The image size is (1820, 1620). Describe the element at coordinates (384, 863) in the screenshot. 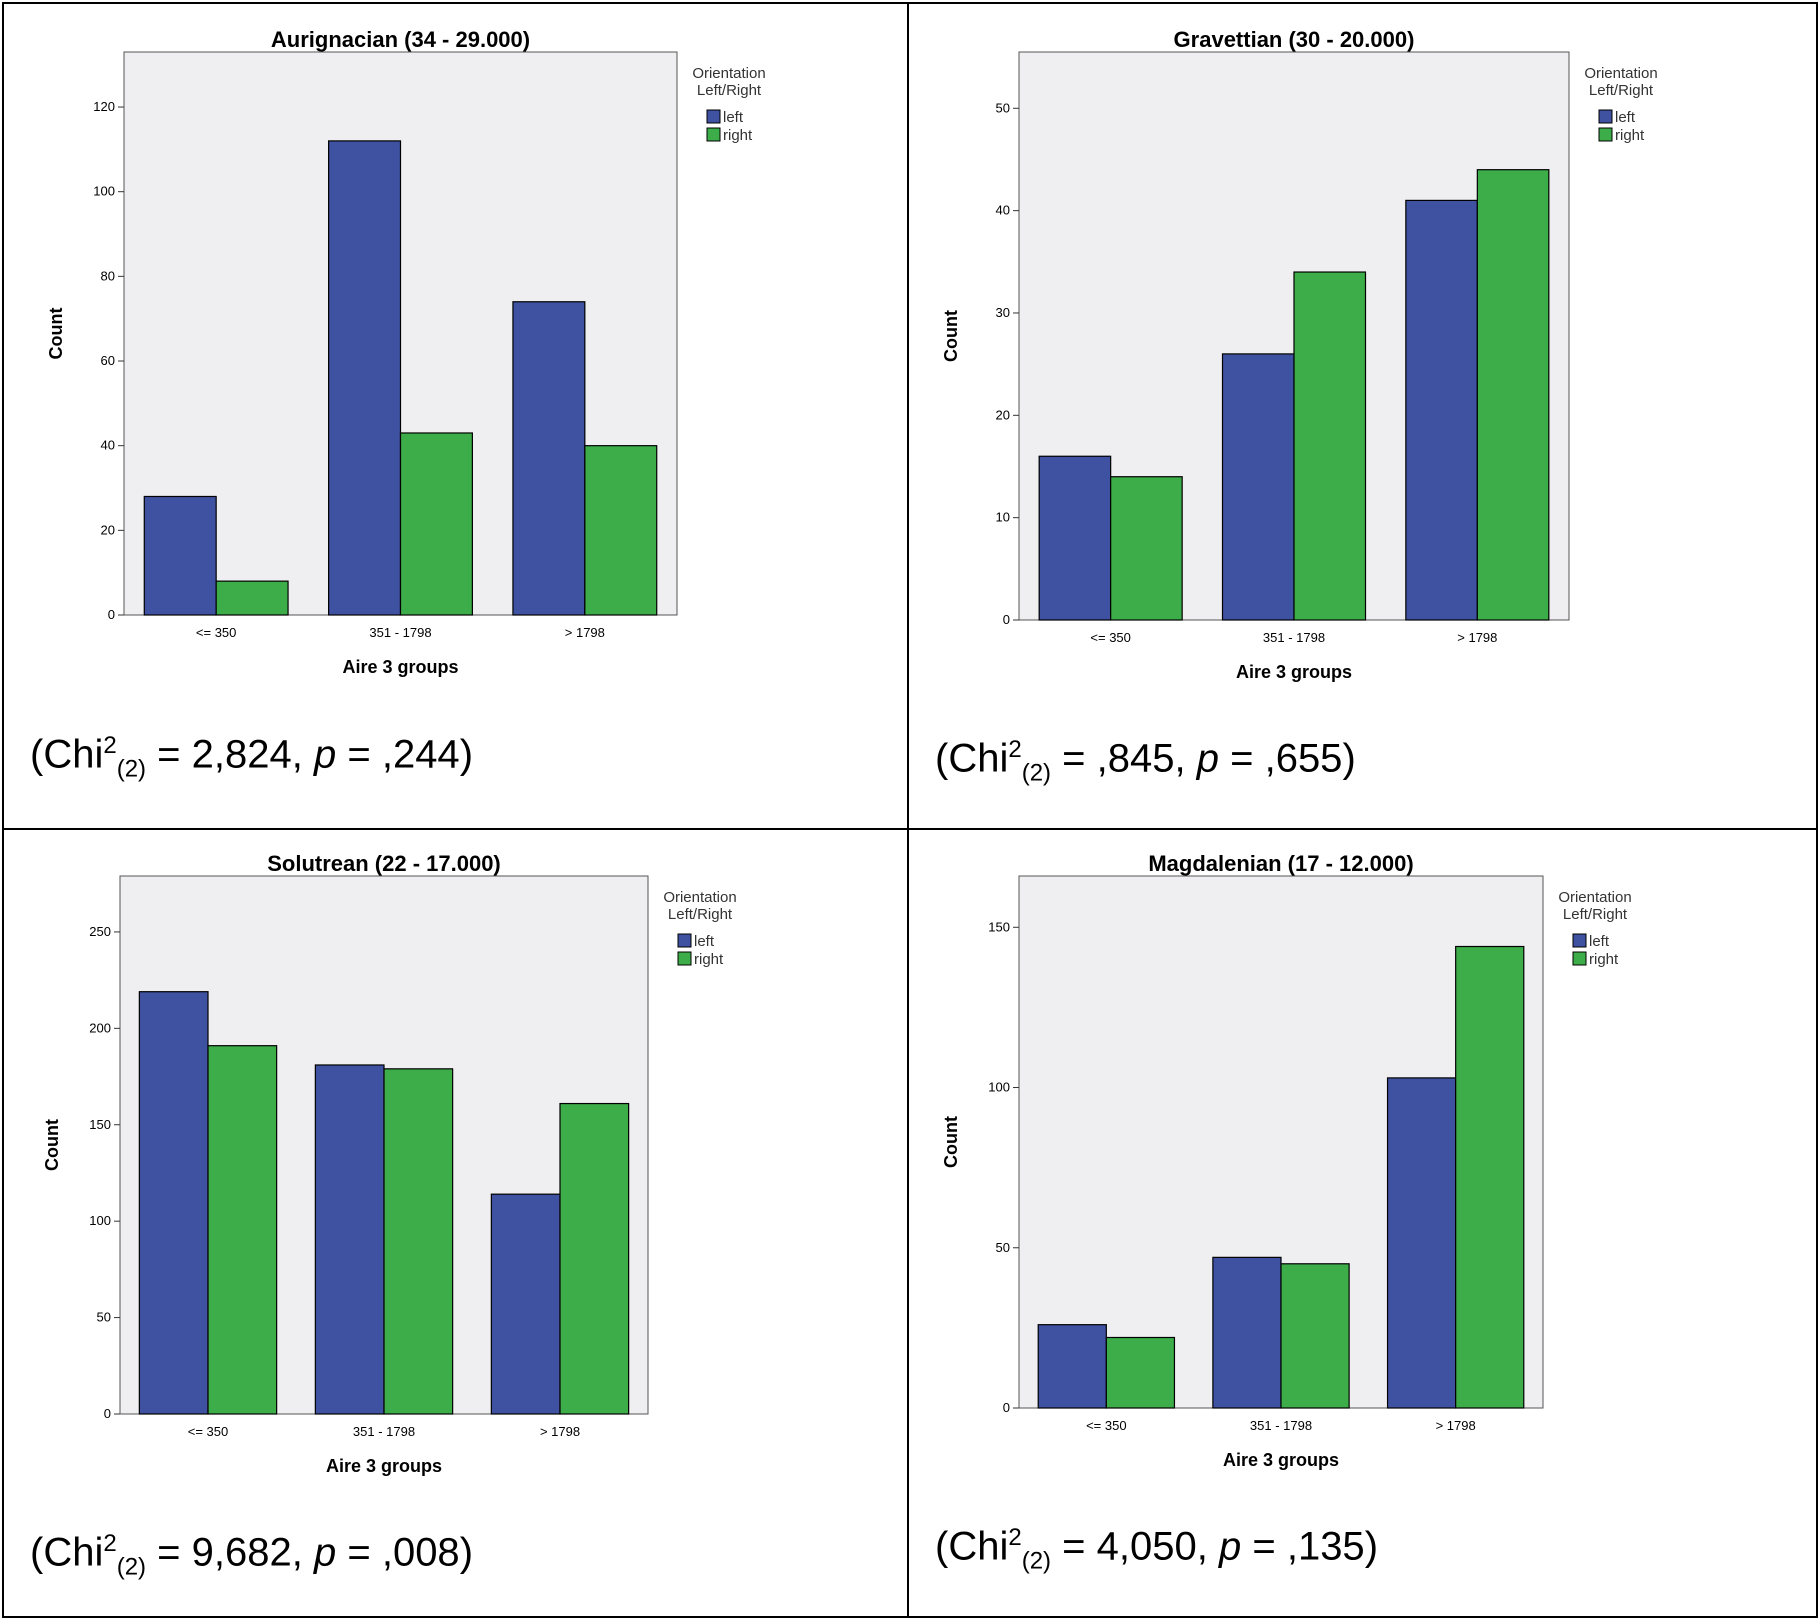

I see `chart-title: Solutrean (22 - 17.000)` at that location.